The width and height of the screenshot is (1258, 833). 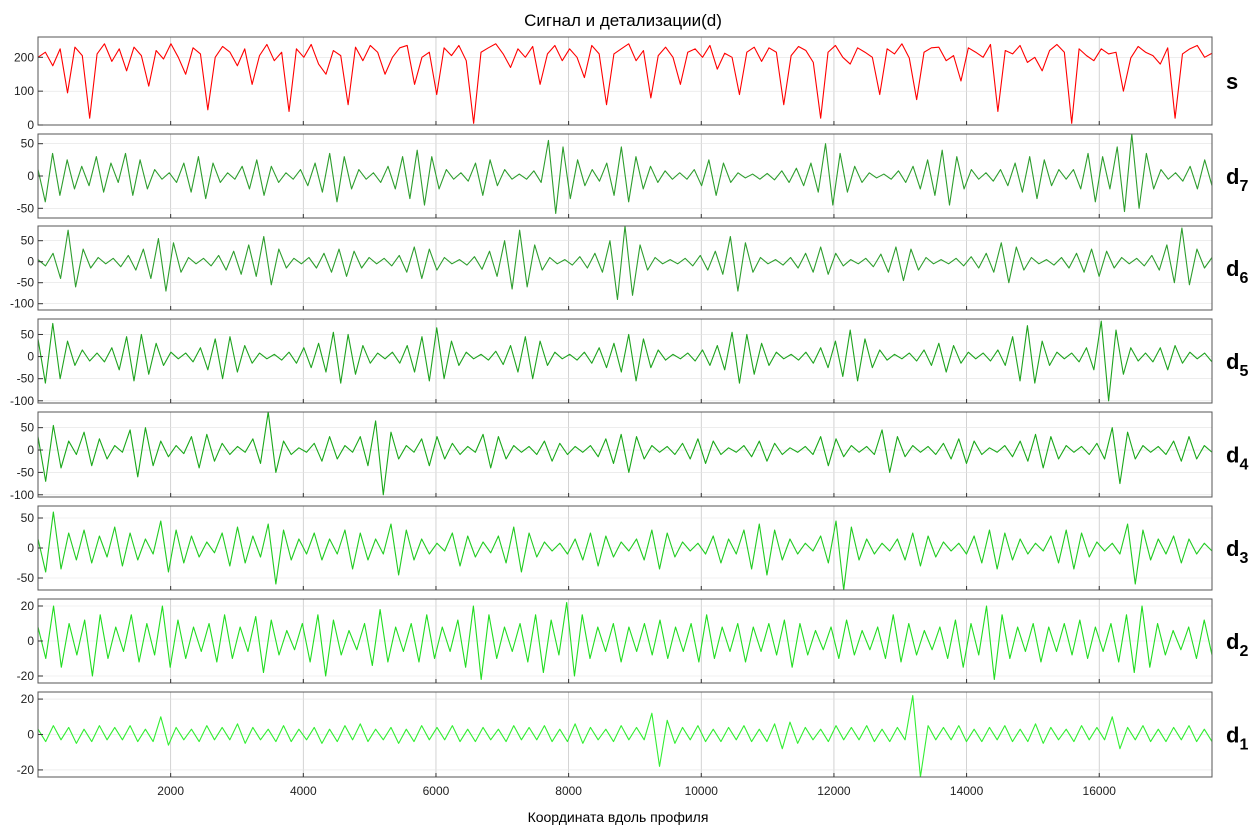 I want to click on y-tick-label: 200, so click(x=24, y=57).